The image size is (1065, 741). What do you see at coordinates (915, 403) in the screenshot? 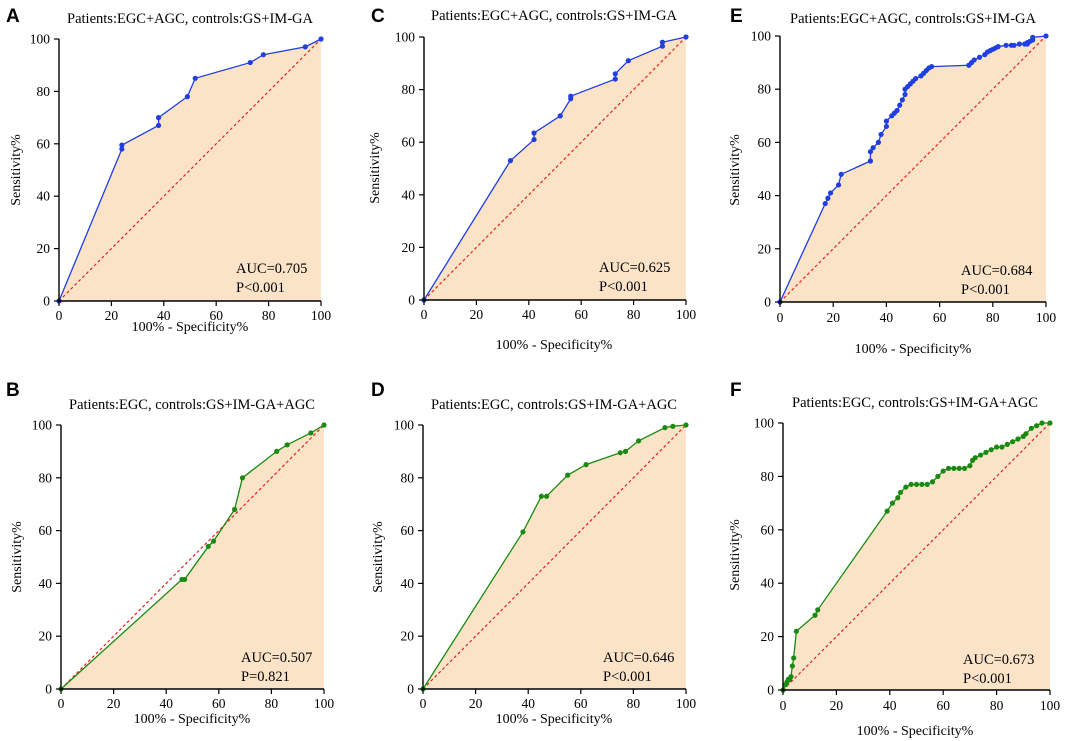
I see `chart-title-f: Patients:EGC, controls:GS+IM-GA+AGC` at bounding box center [915, 403].